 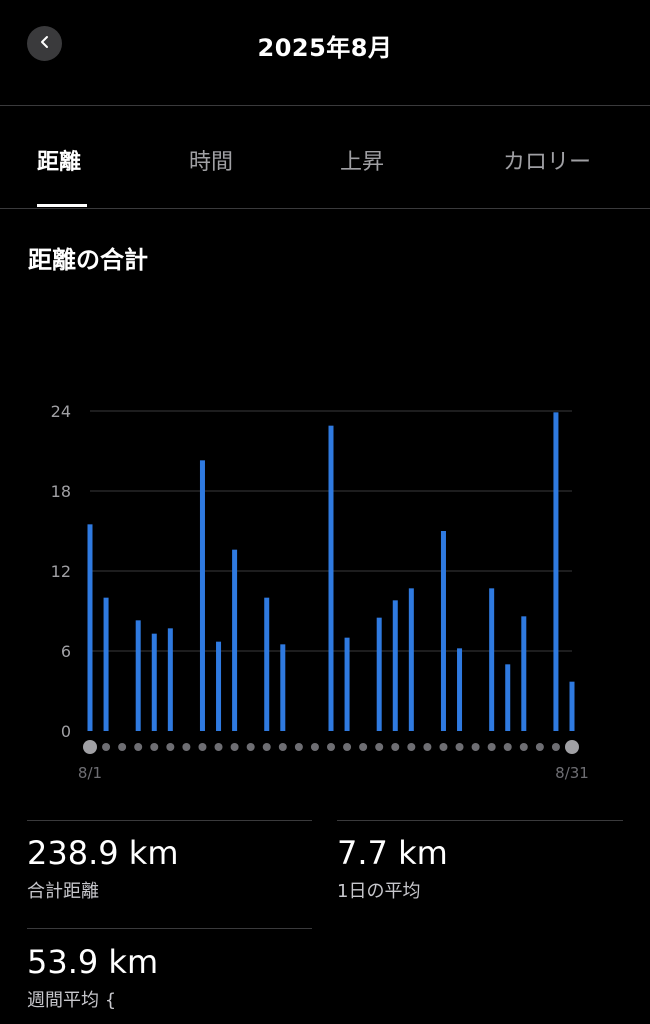 What do you see at coordinates (62, 205) in the screenshot?
I see `active-tab-indicator` at bounding box center [62, 205].